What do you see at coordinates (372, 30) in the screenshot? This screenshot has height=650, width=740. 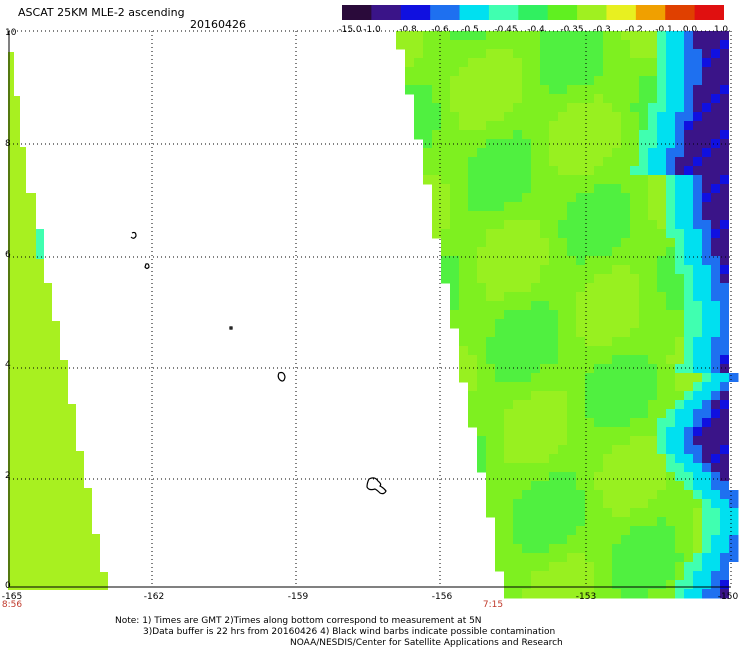 I see `colorbar-label: -1.0` at bounding box center [372, 30].